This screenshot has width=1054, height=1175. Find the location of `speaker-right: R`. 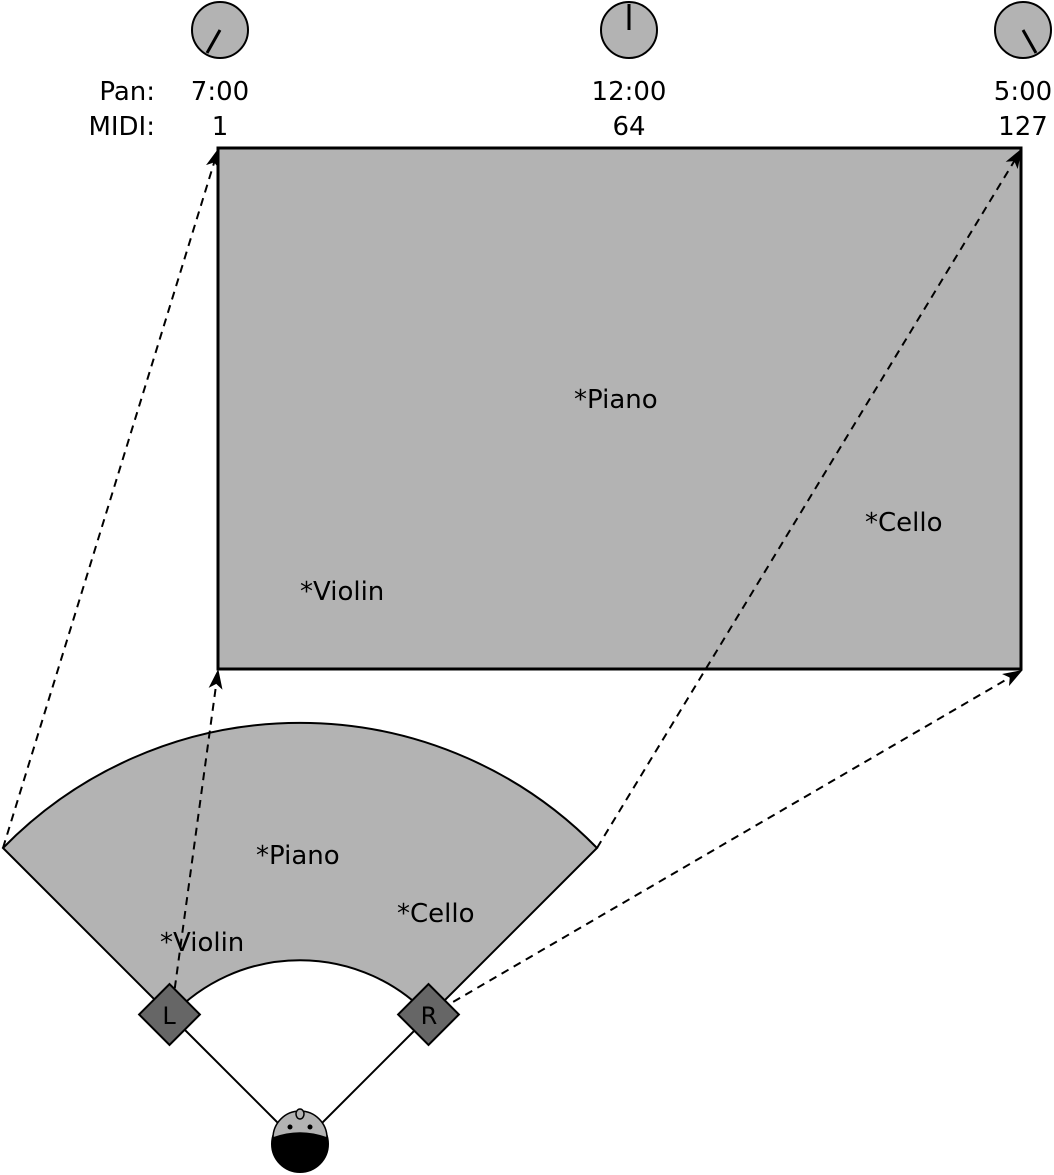

speaker-right: R is located at coordinates (428, 1014).